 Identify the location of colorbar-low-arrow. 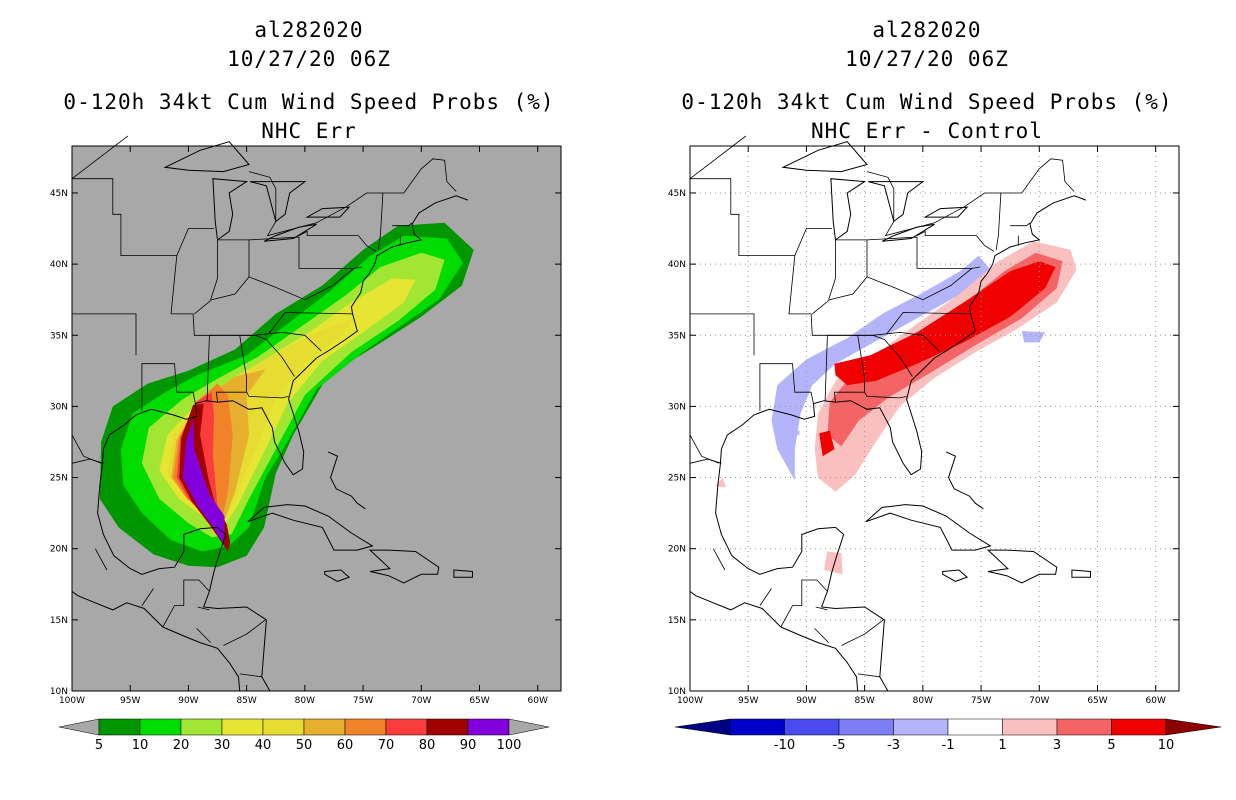
(702, 727).